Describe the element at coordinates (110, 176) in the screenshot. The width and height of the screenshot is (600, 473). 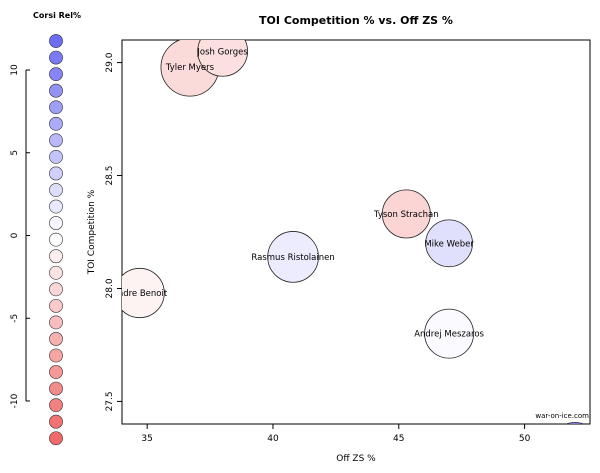
I see `y-tick-label: 28.5` at that location.